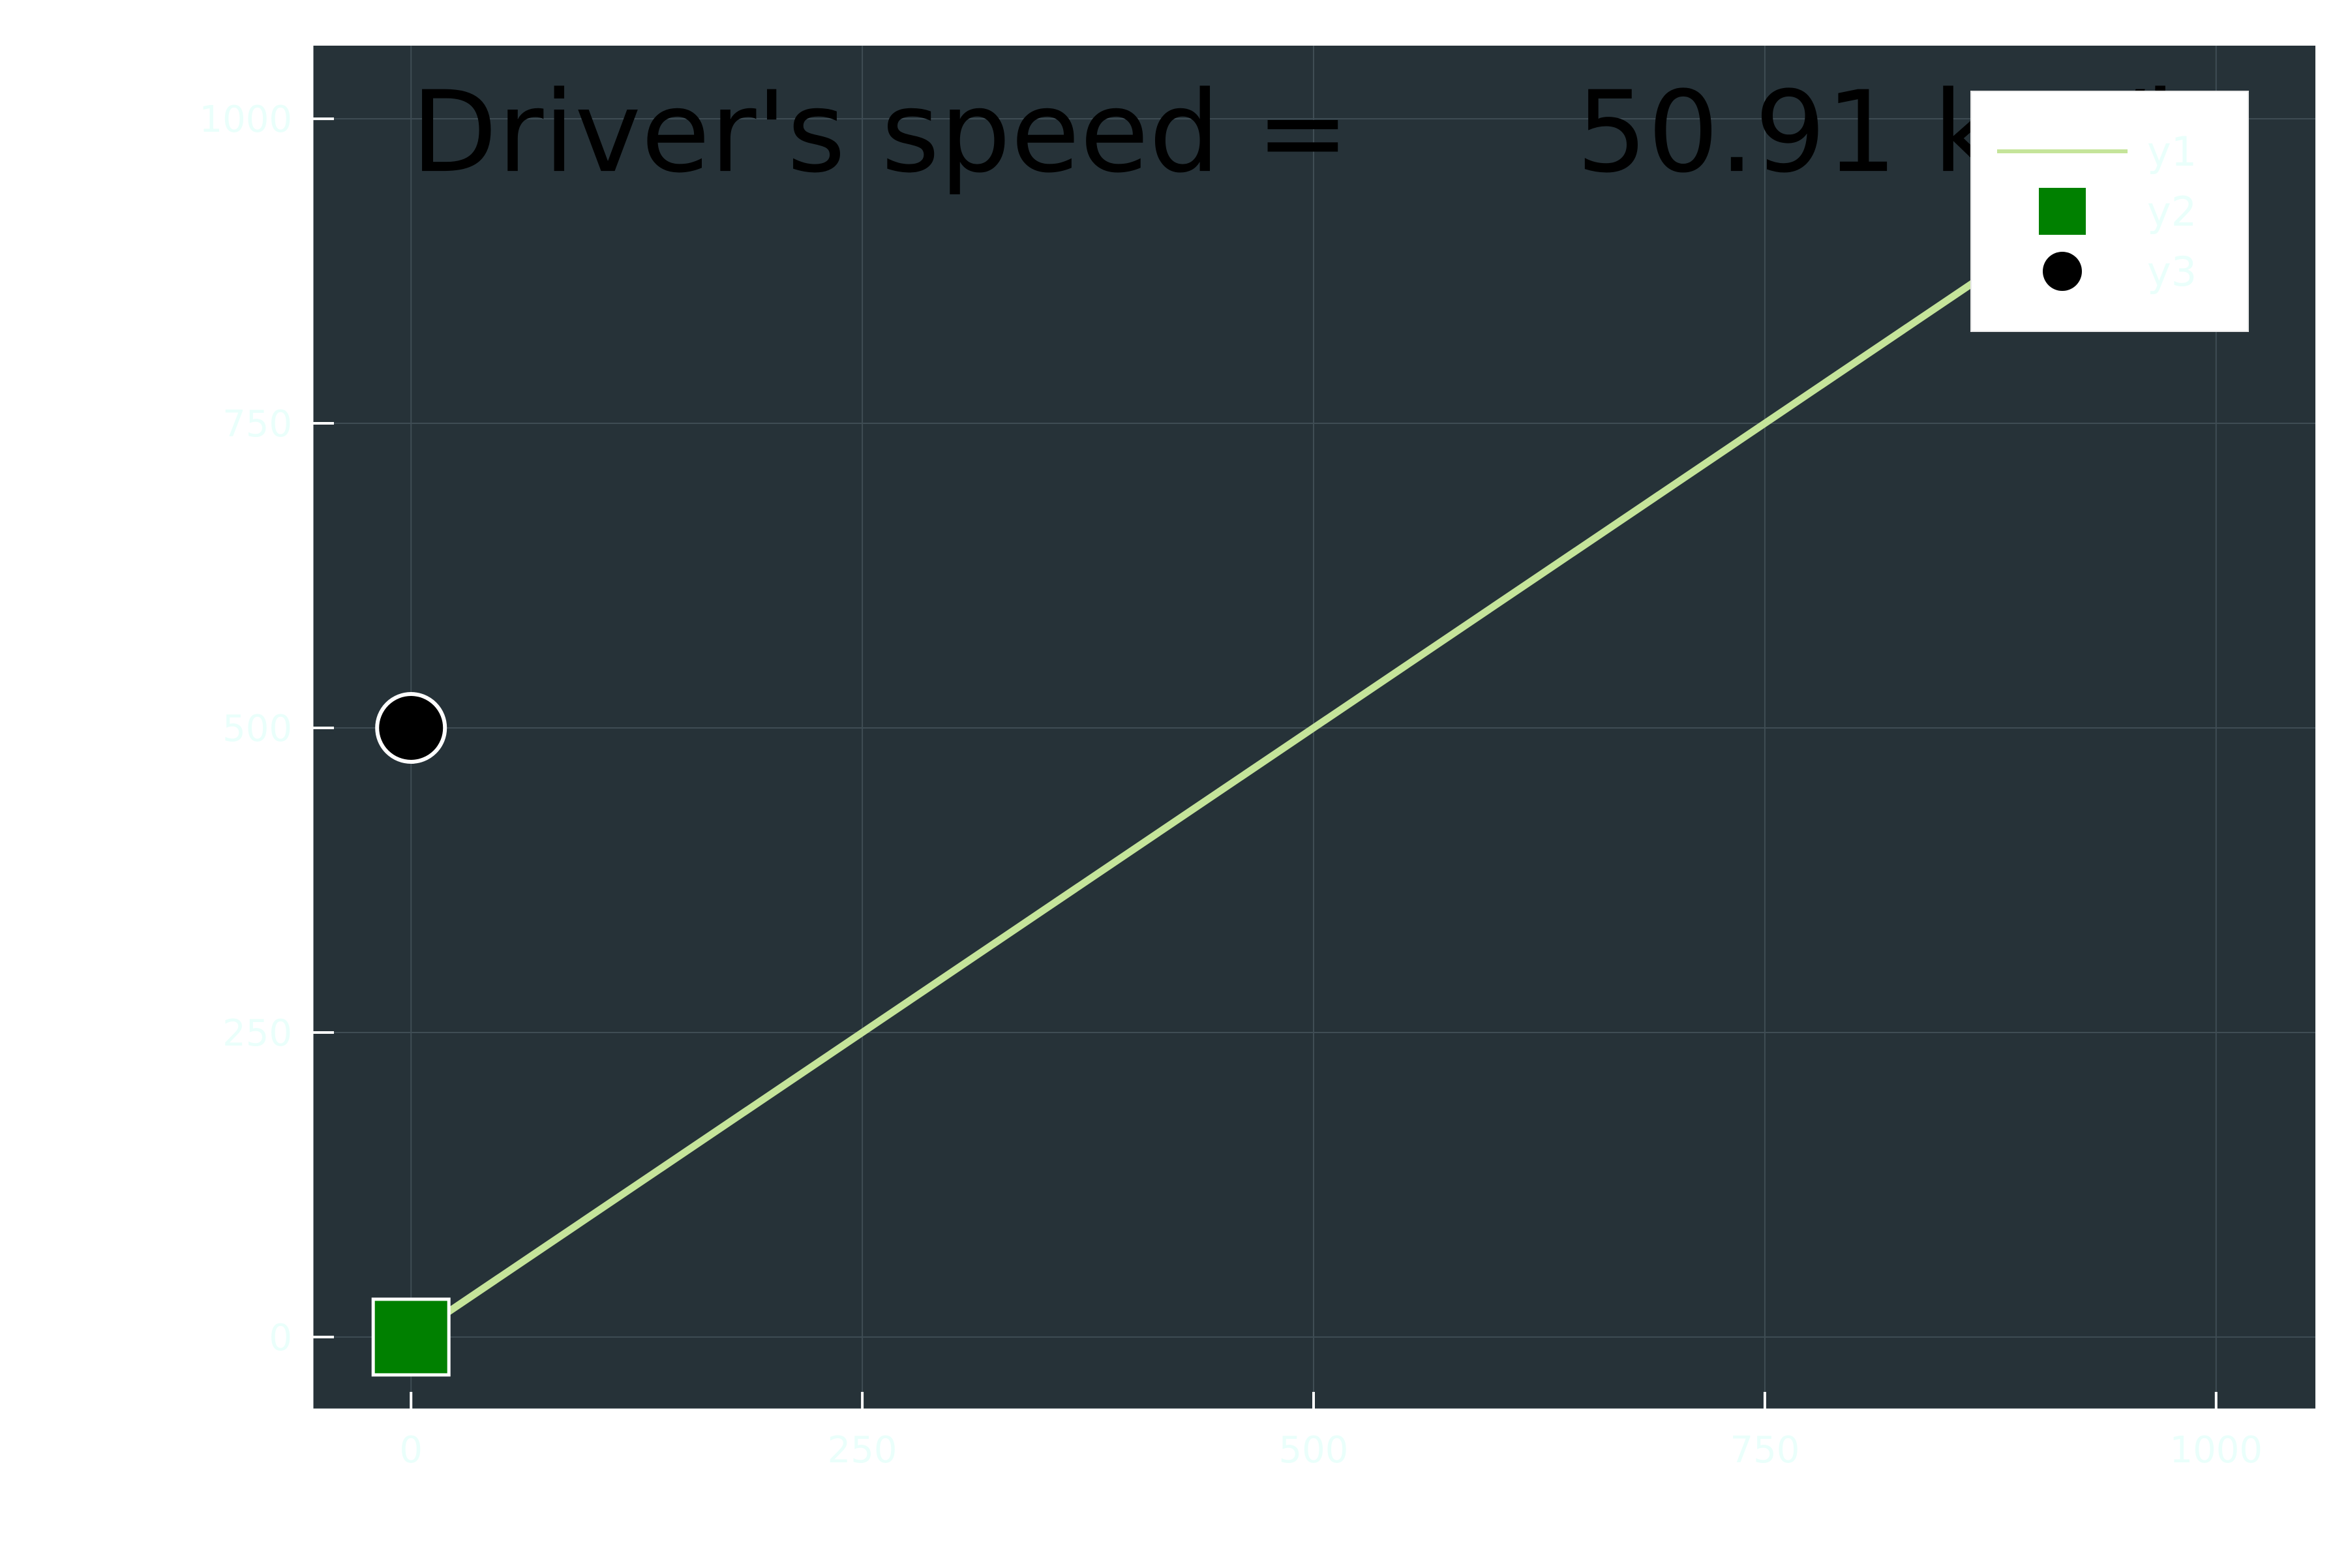 The image size is (2348, 1568). I want to click on legend-label-y1: y1, so click(2172, 151).